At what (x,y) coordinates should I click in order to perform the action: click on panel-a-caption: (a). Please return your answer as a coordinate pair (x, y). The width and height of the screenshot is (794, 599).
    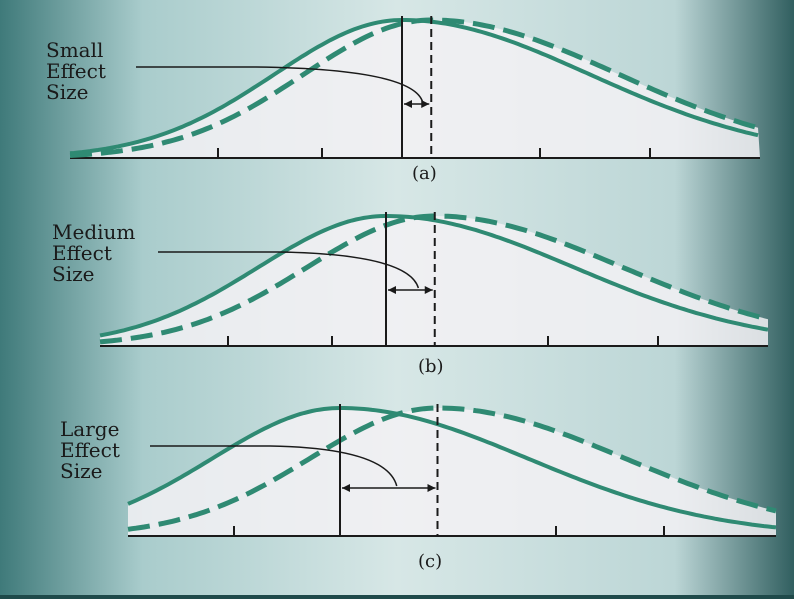
    Looking at the image, I should click on (424, 173).